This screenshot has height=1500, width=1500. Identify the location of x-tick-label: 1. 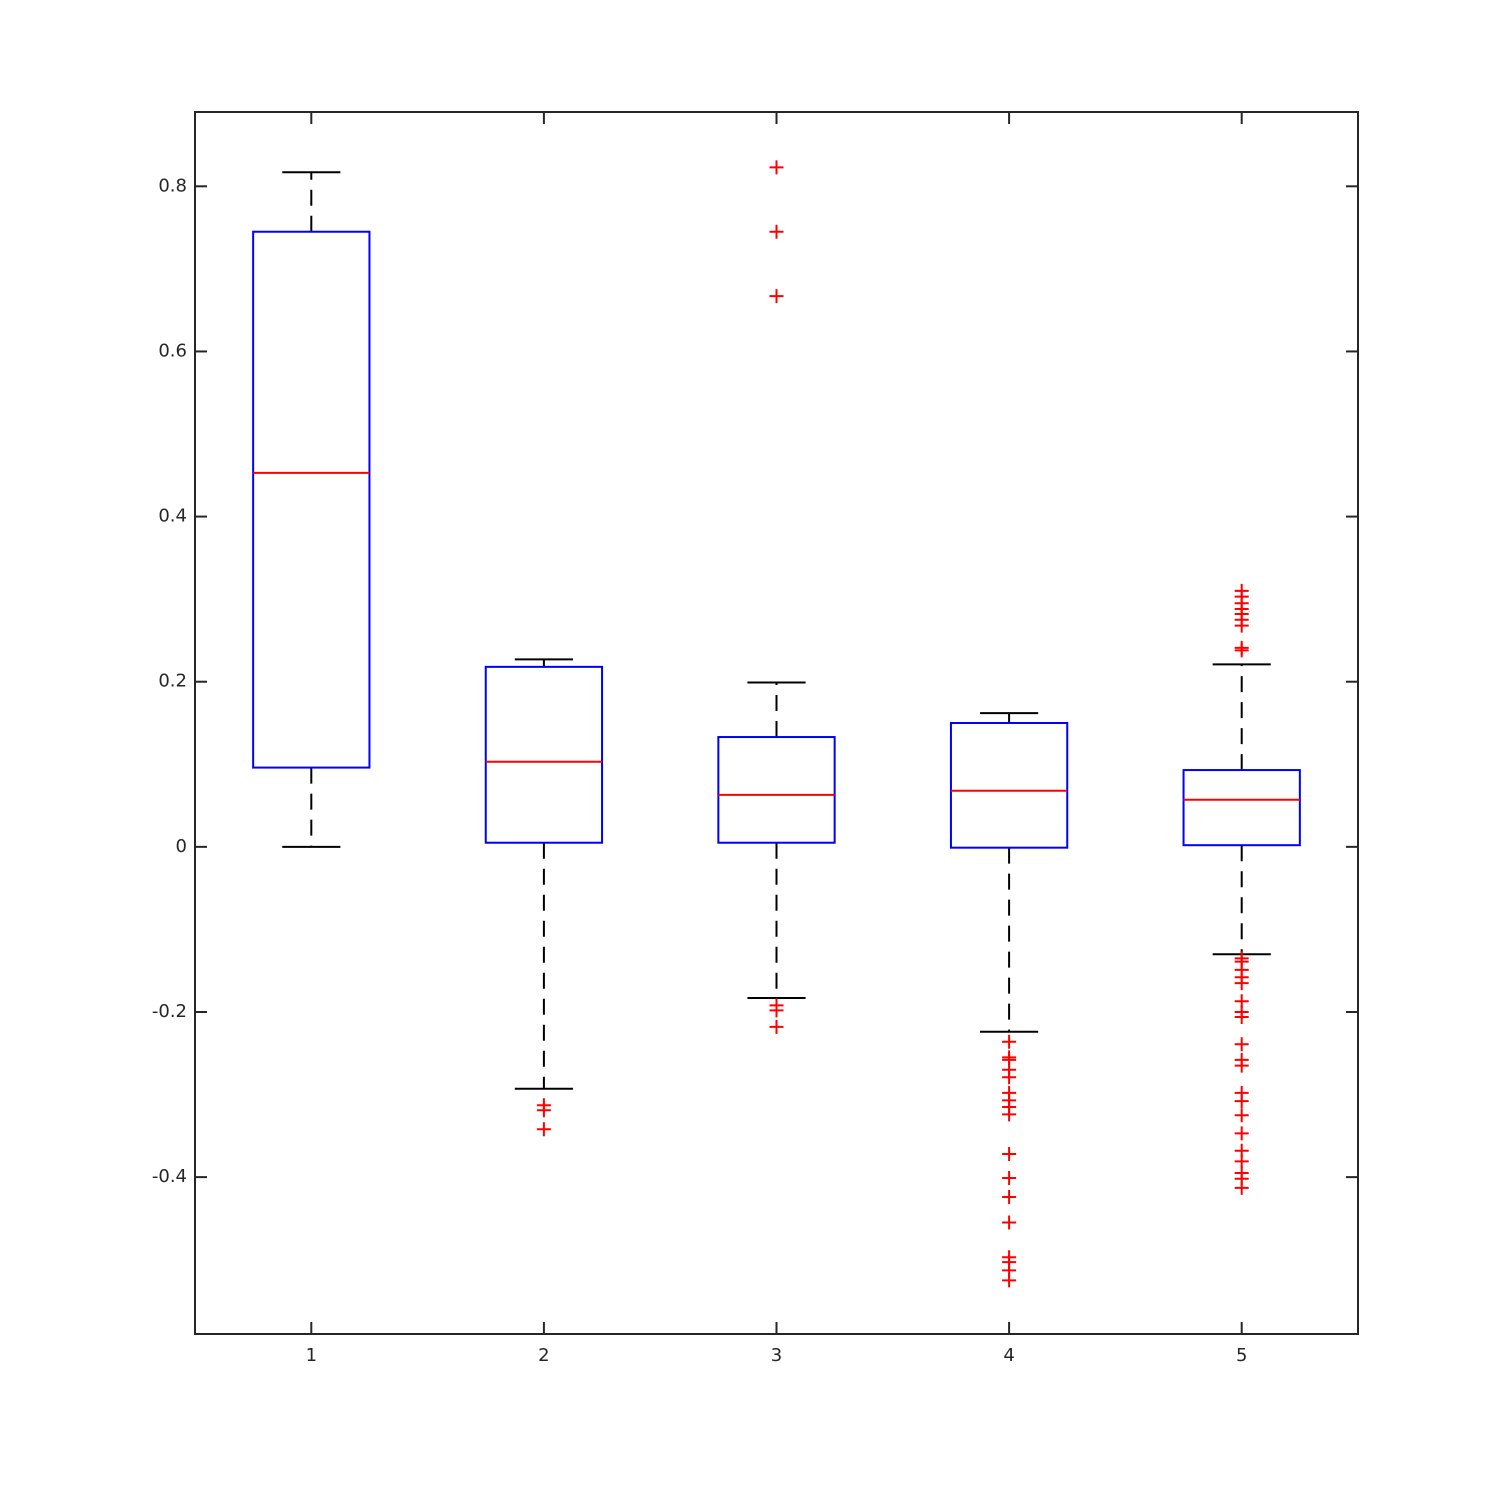
(311, 1355).